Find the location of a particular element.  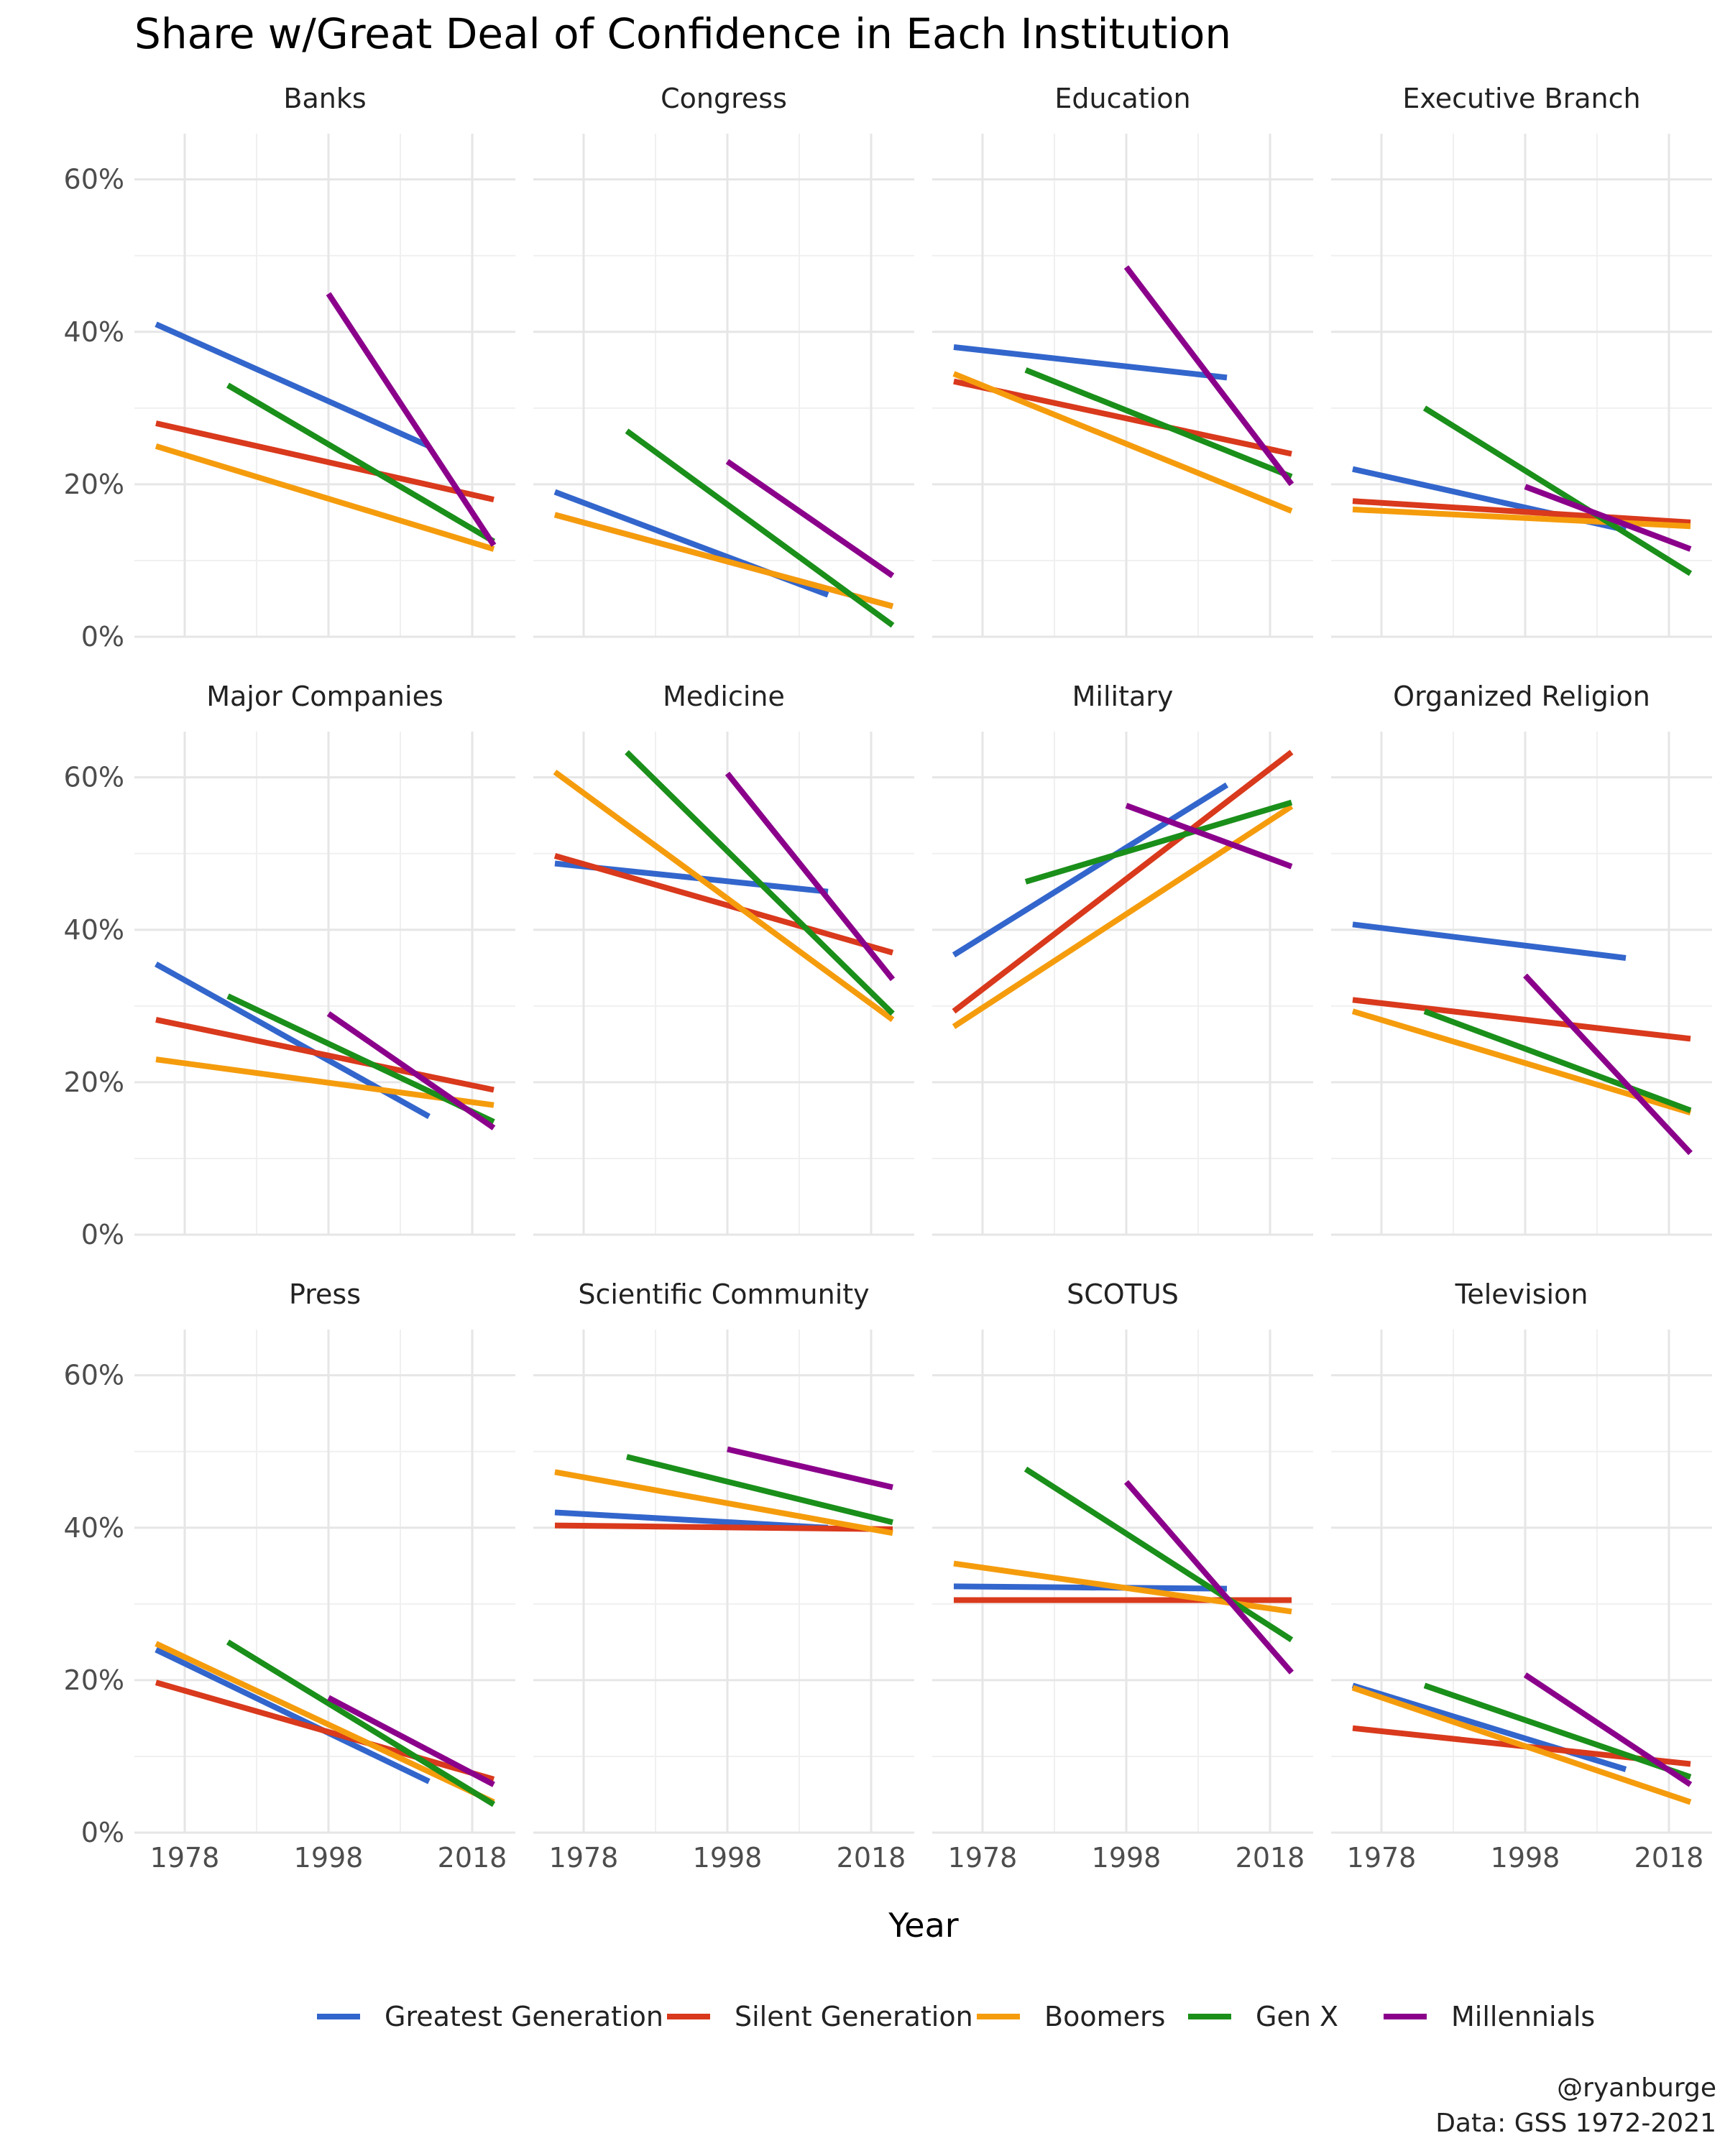

facet-major-companies: Major Companies 0% 20% 40% 60% is located at coordinates (289, 965).